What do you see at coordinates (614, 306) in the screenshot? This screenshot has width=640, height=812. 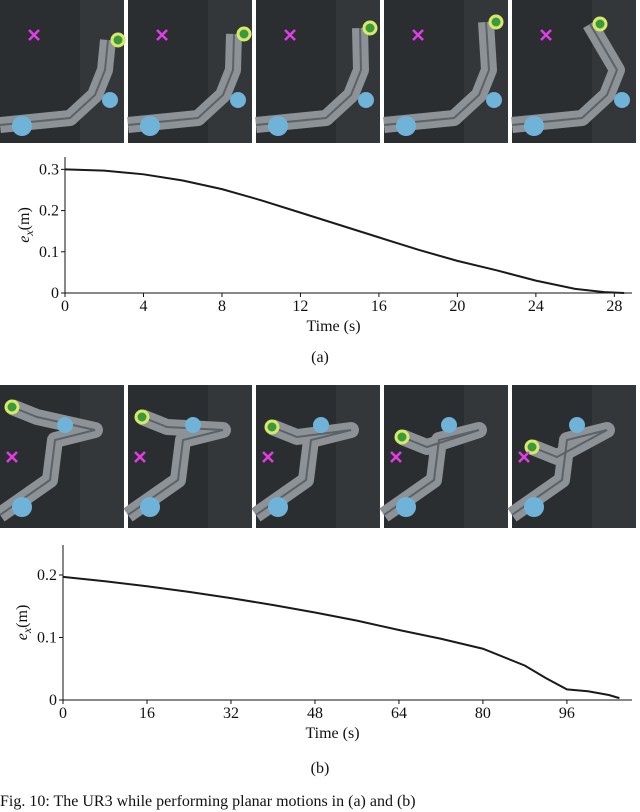 I see `x-tick-label: 28` at bounding box center [614, 306].